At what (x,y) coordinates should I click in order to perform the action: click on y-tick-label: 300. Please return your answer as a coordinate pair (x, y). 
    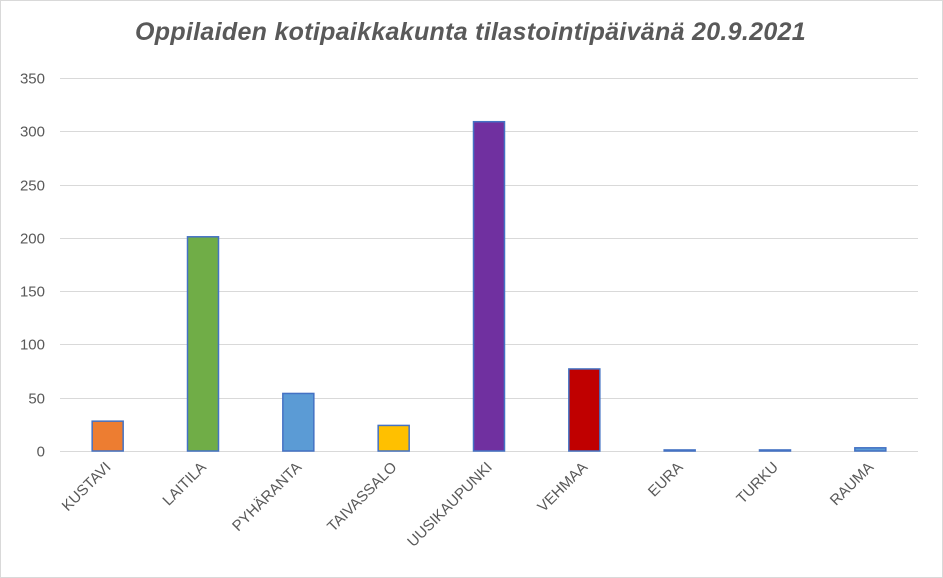
    Looking at the image, I should click on (32, 132).